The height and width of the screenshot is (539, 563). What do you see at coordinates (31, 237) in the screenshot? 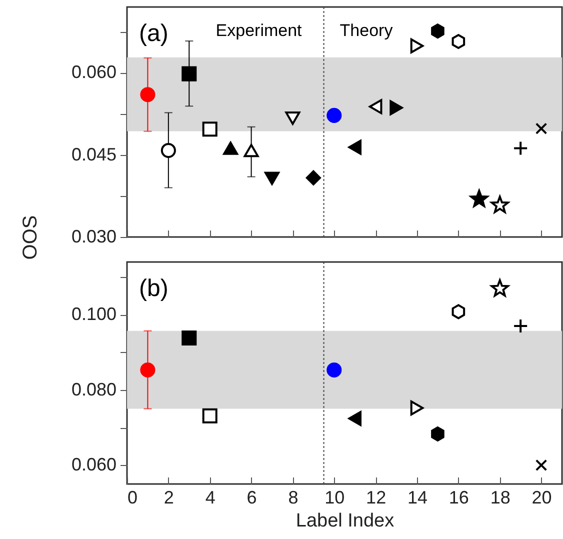
I see `y-axis-title: OOS` at bounding box center [31, 237].